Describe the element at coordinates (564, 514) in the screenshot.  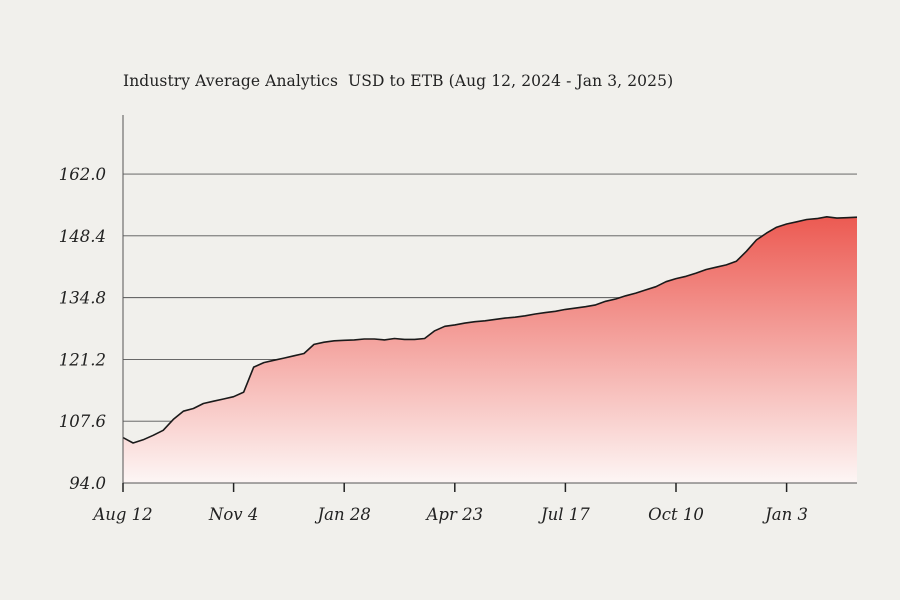
I see `x-tick-label: Jul 17` at that location.